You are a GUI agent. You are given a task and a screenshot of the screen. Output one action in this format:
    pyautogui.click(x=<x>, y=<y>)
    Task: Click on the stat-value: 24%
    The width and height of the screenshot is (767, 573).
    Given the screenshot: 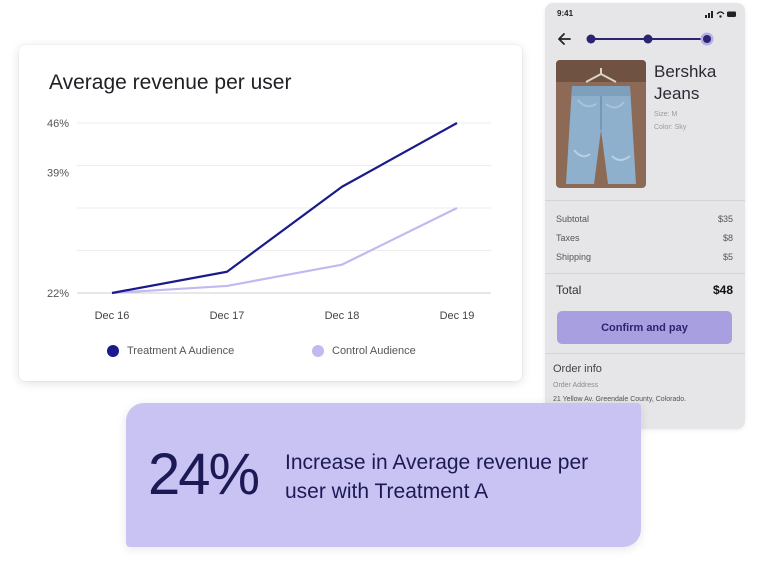 What is the action you would take?
    pyautogui.click(x=204, y=474)
    